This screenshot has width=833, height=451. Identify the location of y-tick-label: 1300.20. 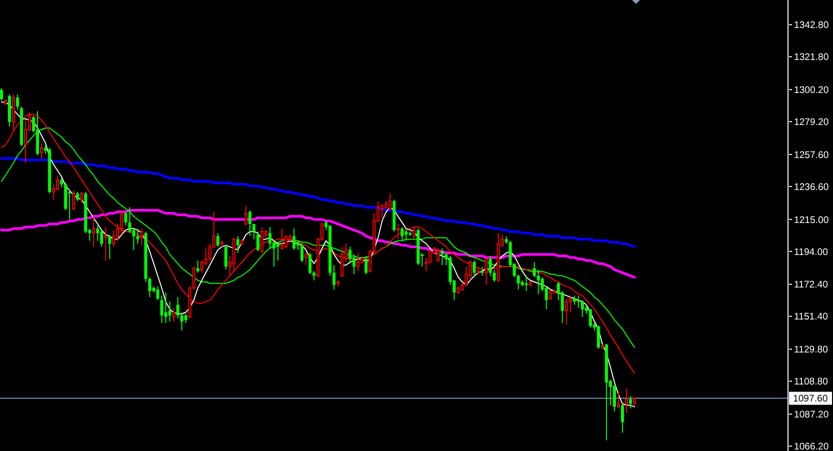
(811, 90).